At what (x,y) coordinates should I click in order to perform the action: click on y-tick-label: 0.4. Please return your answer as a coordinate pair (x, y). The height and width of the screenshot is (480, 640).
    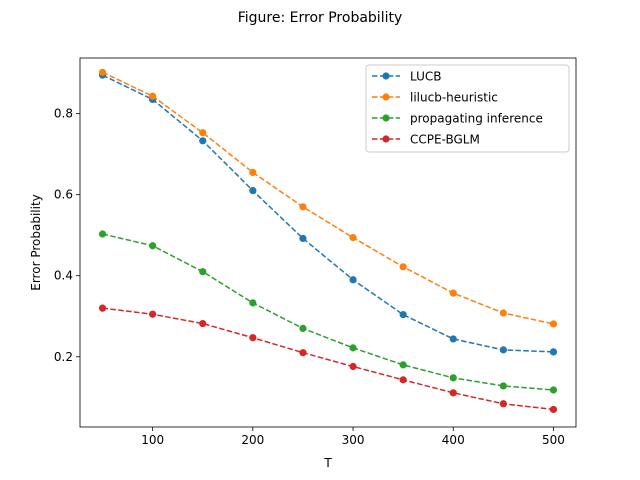
    Looking at the image, I should click on (63, 276).